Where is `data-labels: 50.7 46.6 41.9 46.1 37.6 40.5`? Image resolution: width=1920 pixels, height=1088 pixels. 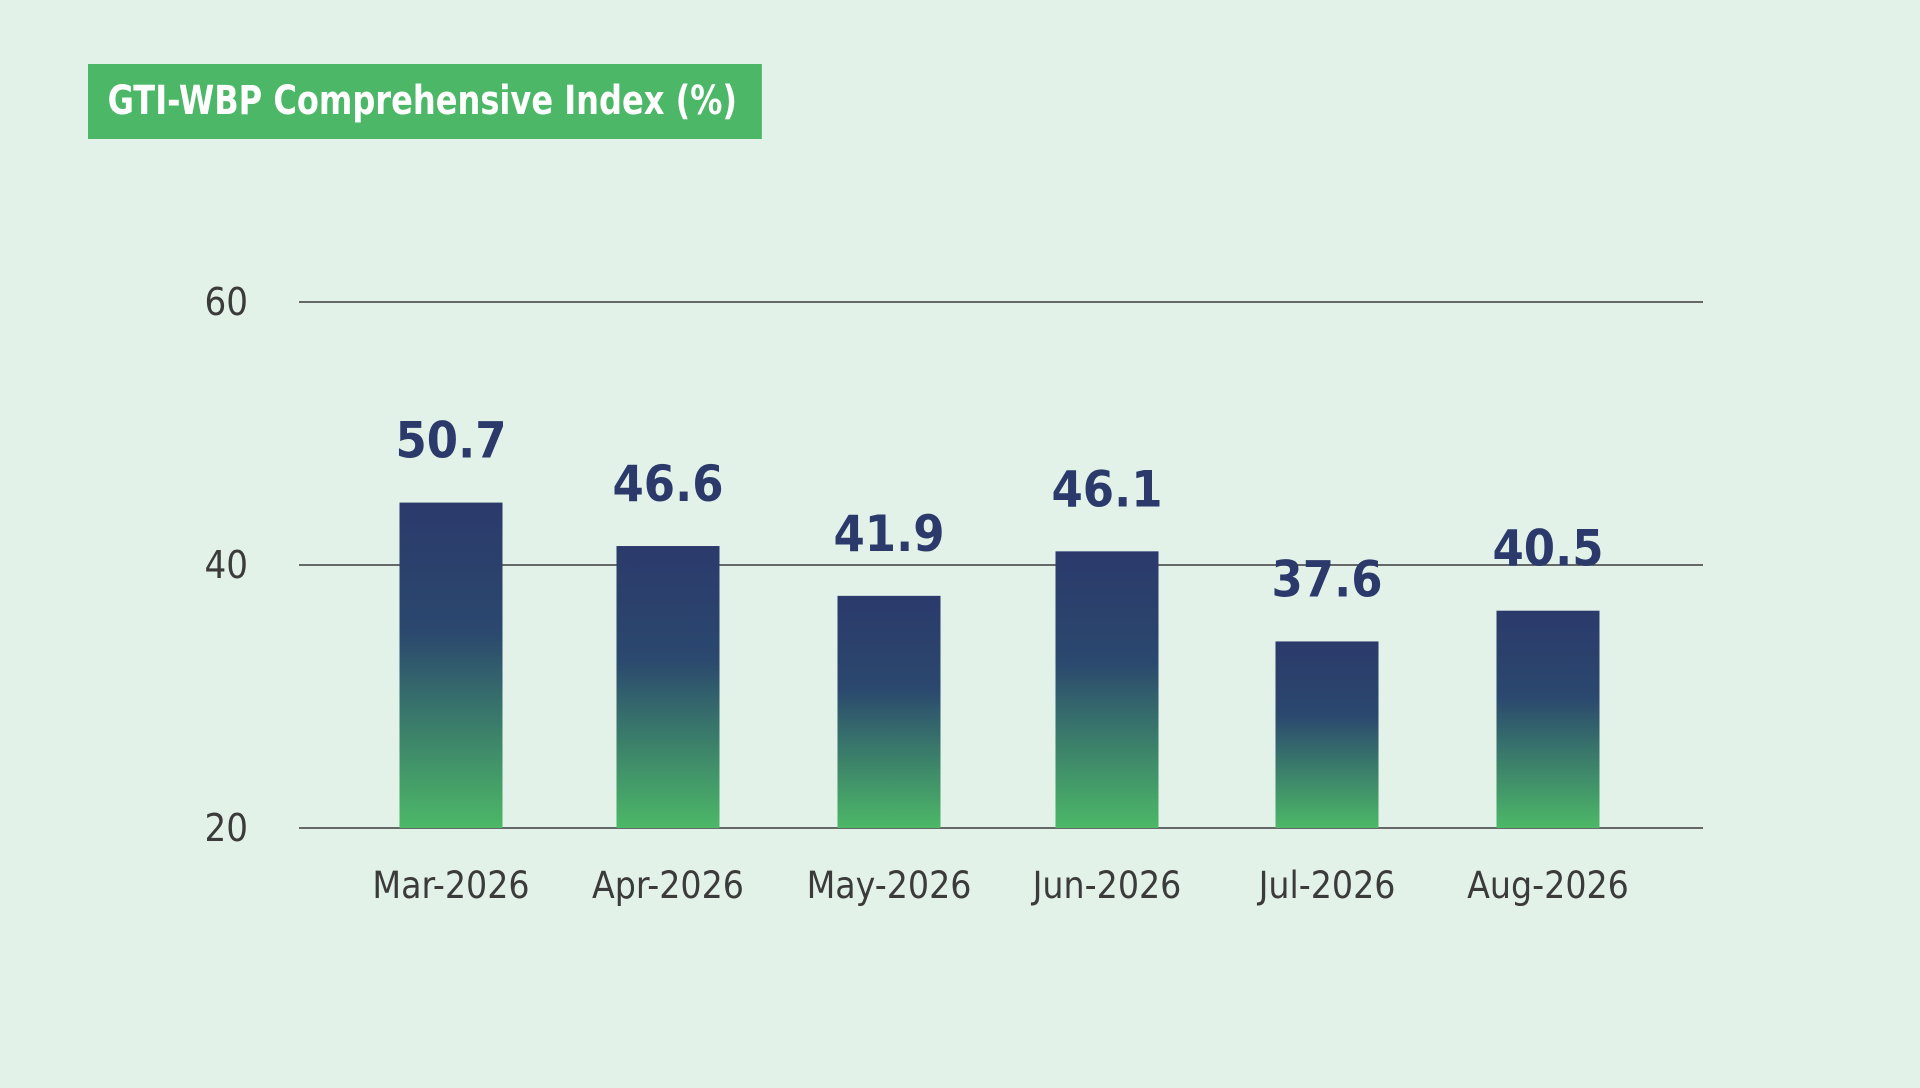 data-labels: 50.7 46.6 41.9 46.1 37.6 40.5 is located at coordinates (1000, 510).